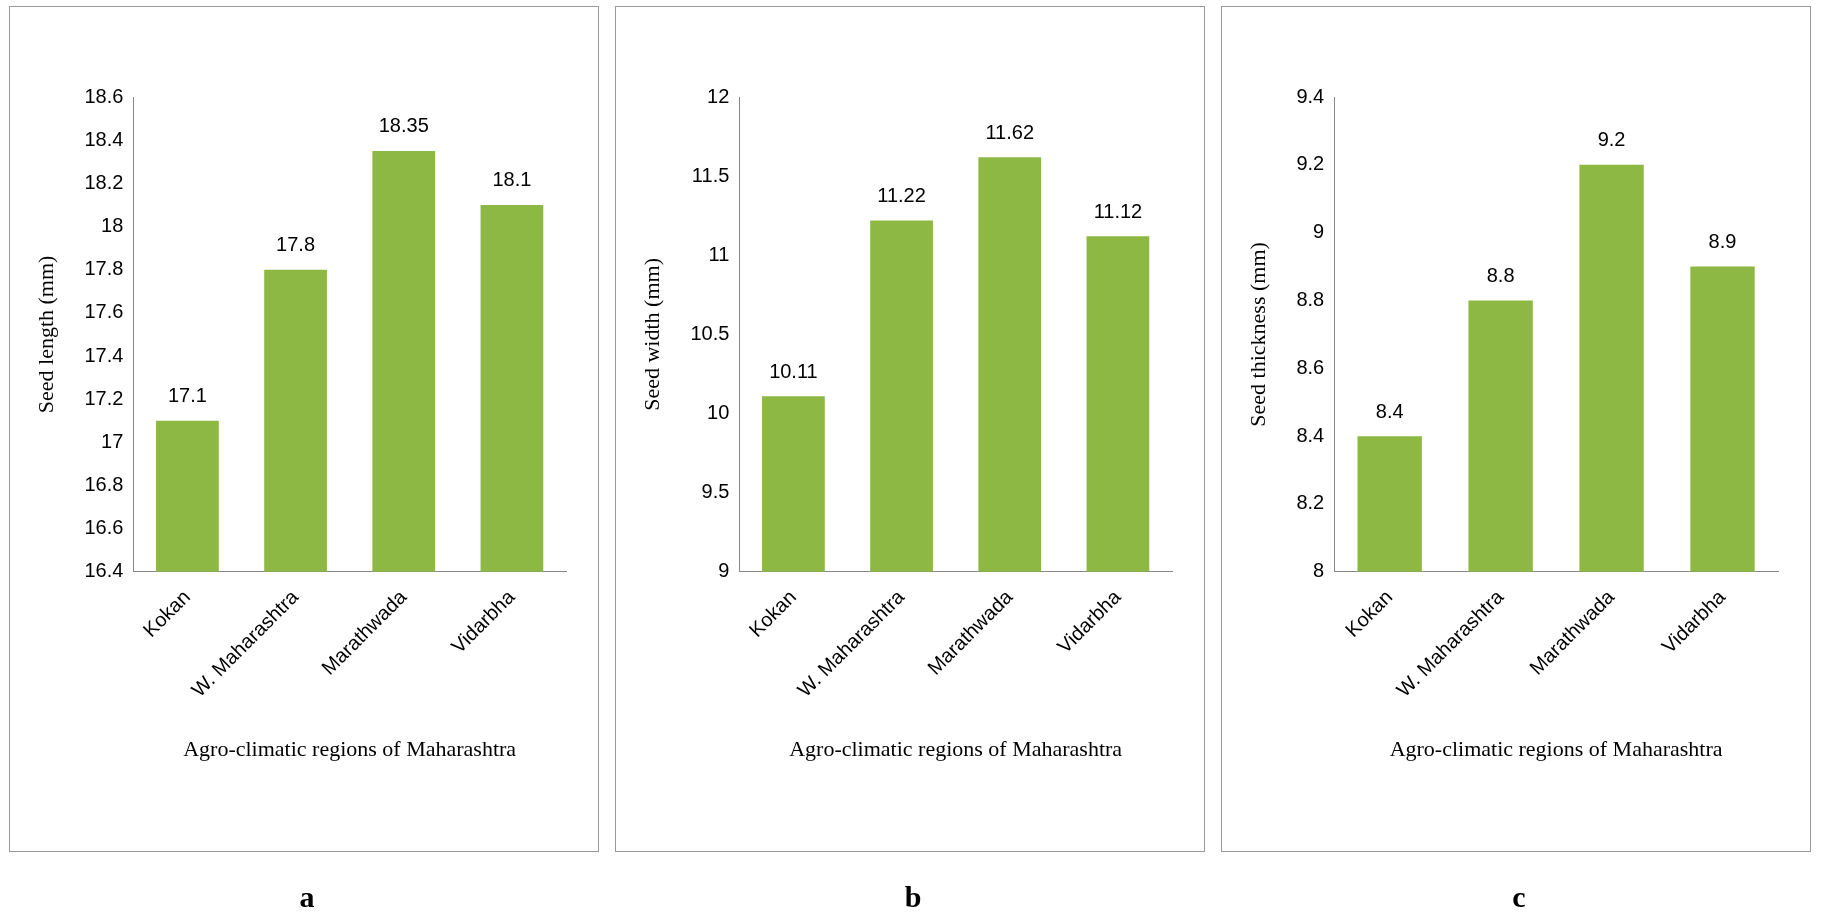 This screenshot has width=1830, height=923. I want to click on y-tick-label: 16.6, so click(104, 527).